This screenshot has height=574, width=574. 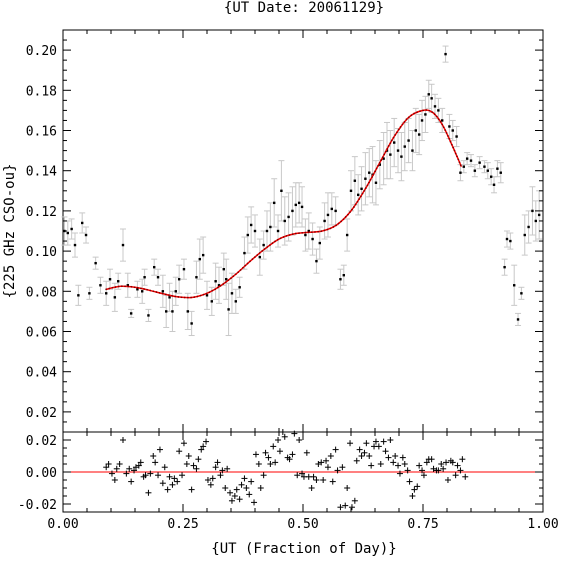 I want to click on x-tick-labels: 0.00 0.25 0.50 0.75 1.00, so click(x=302, y=524).